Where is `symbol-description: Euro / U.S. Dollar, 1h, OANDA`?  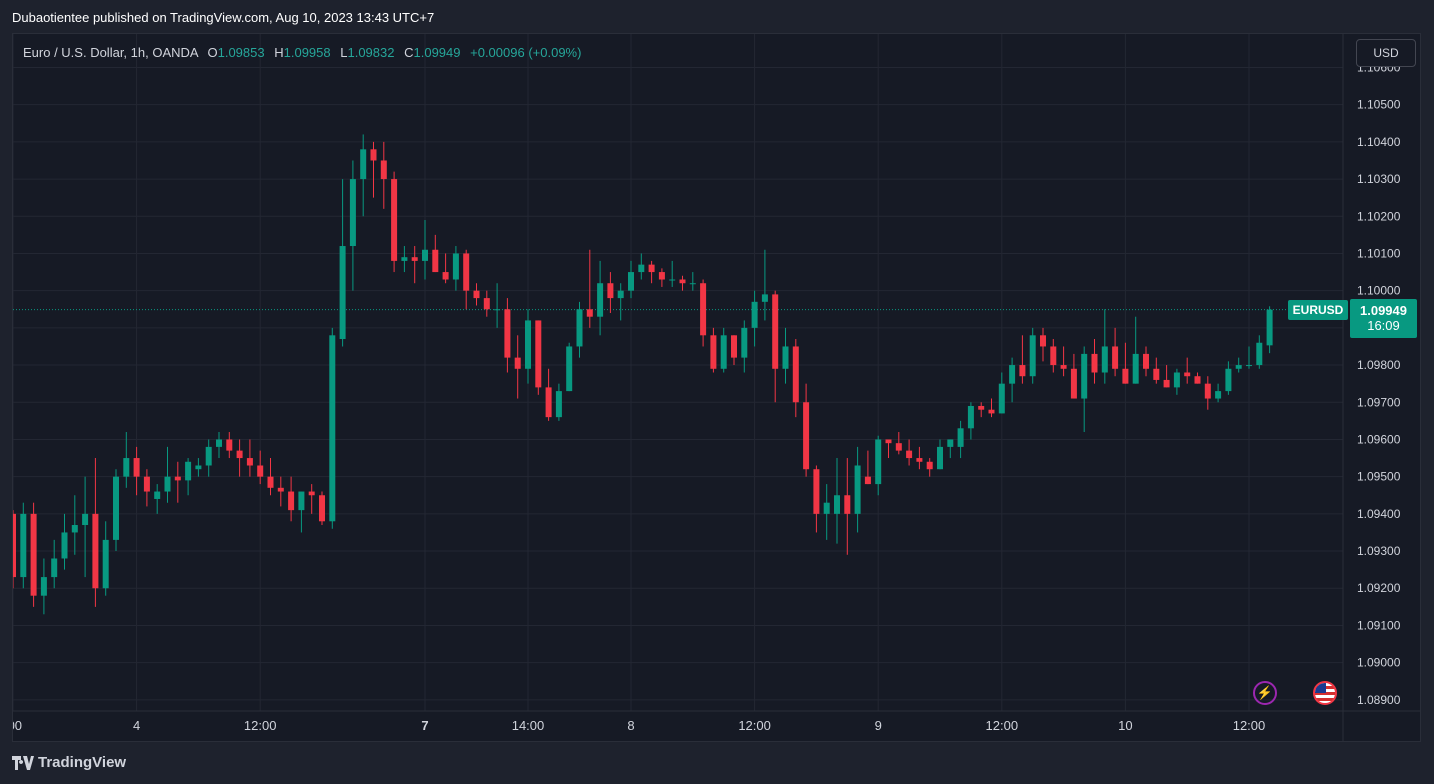 symbol-description: Euro / U.S. Dollar, 1h, OANDA is located at coordinates (110, 52).